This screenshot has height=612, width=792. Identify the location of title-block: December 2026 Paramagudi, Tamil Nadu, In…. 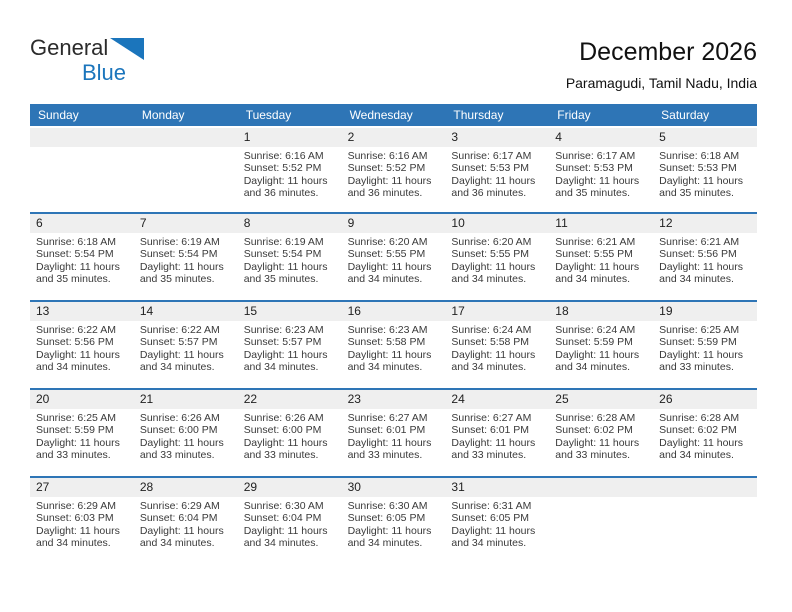
(661, 64).